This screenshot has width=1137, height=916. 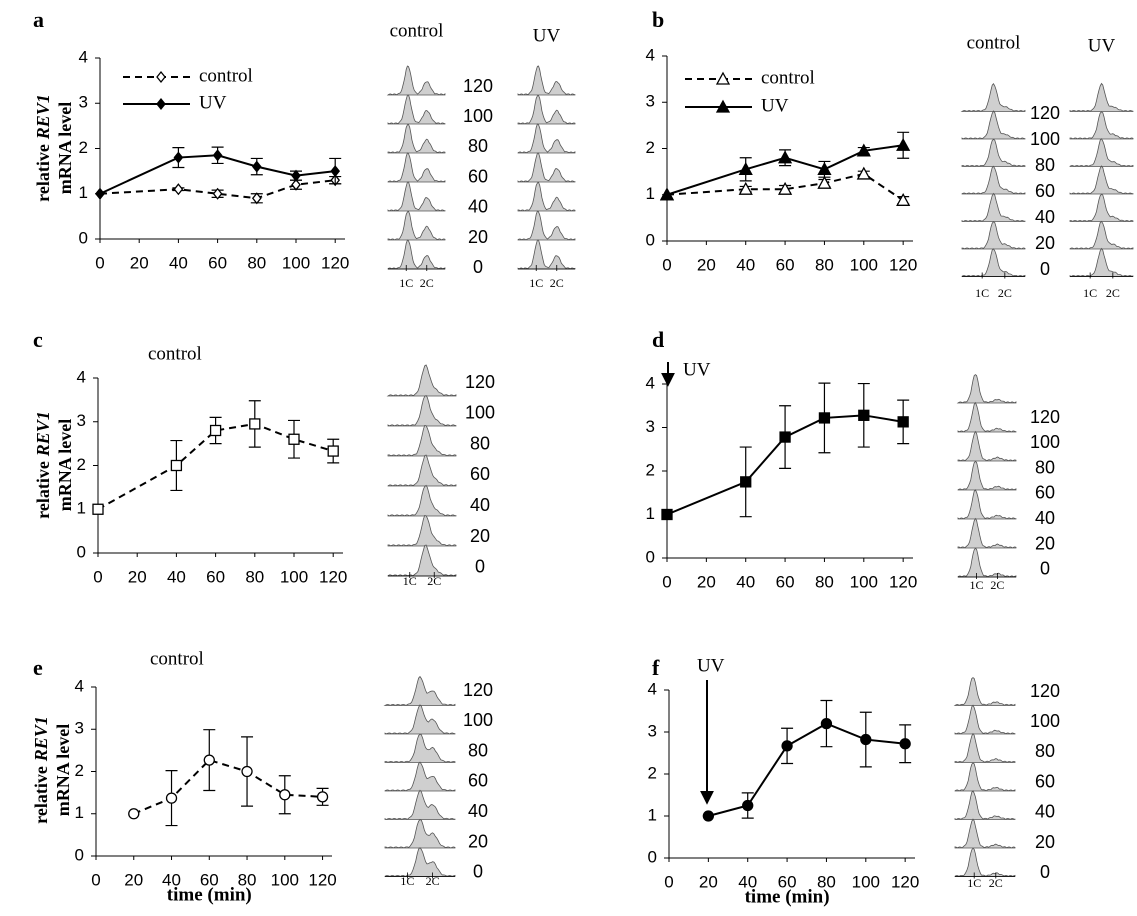 I want to click on x-tick-label: 120, so click(x=333, y=576).